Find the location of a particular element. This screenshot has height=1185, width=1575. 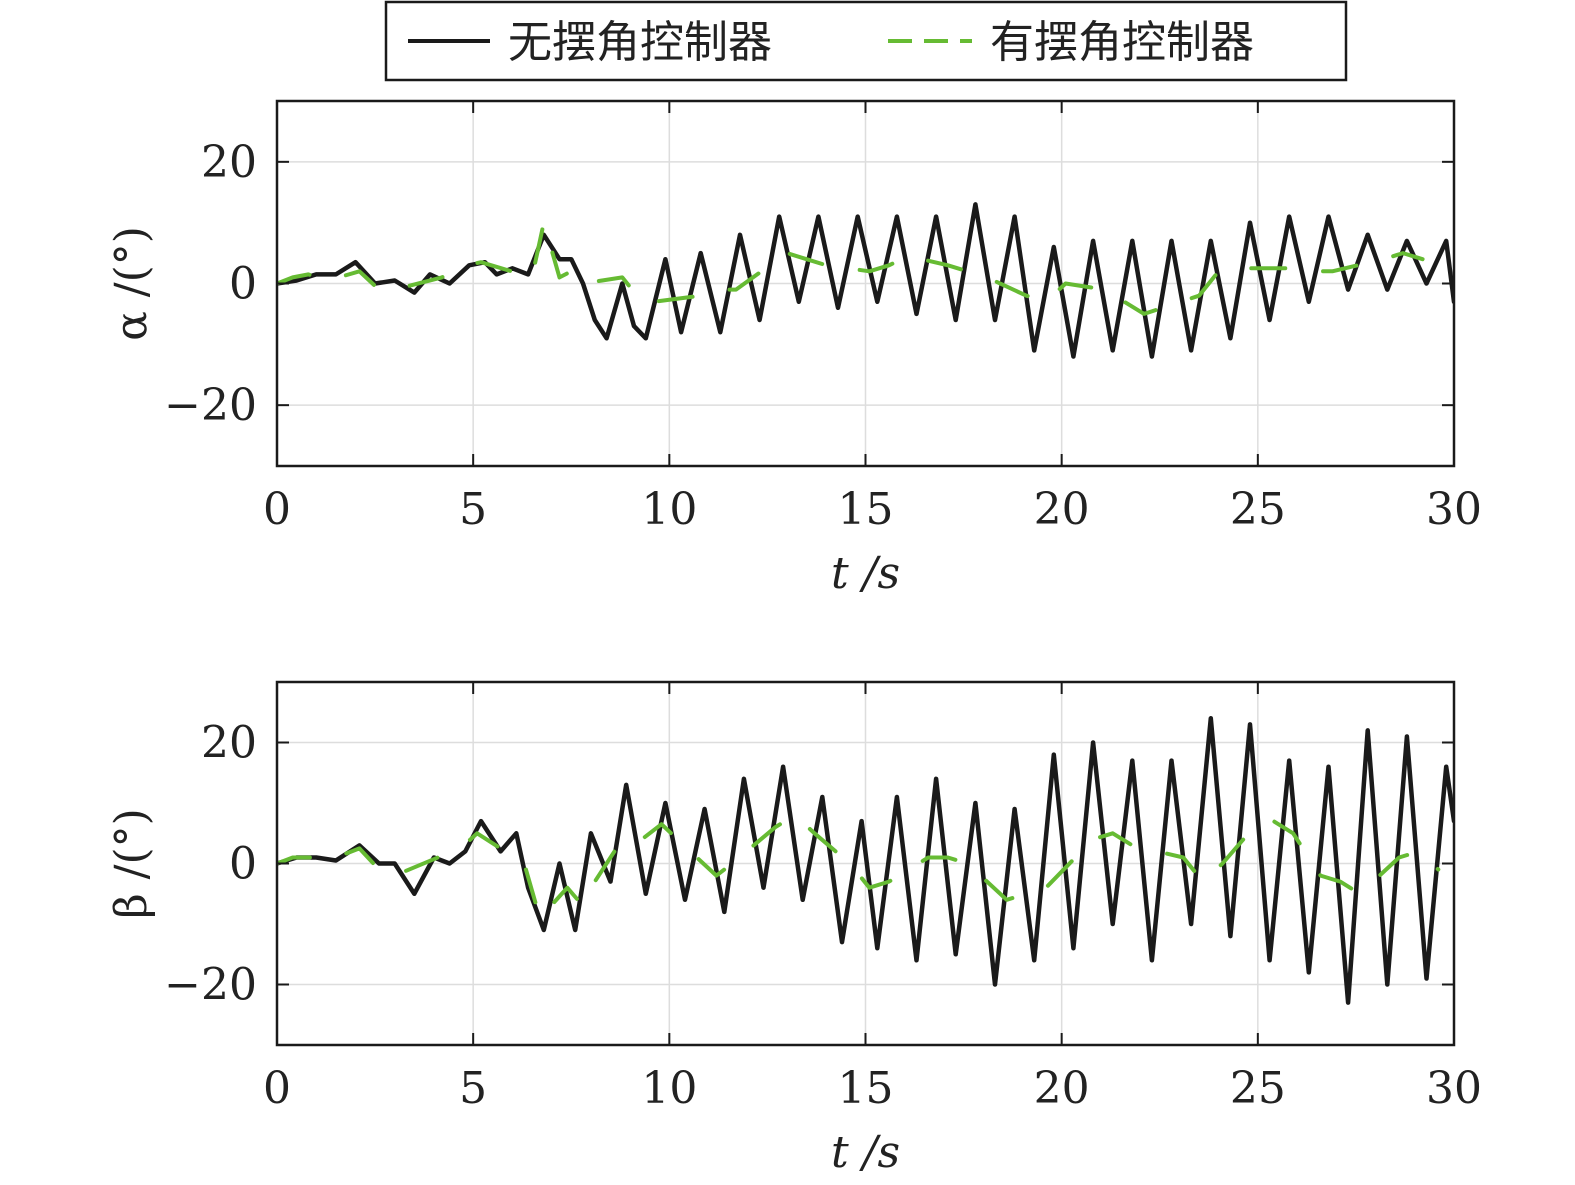

legend-label-without-controller: 无摆角控制器 is located at coordinates (640, 42).